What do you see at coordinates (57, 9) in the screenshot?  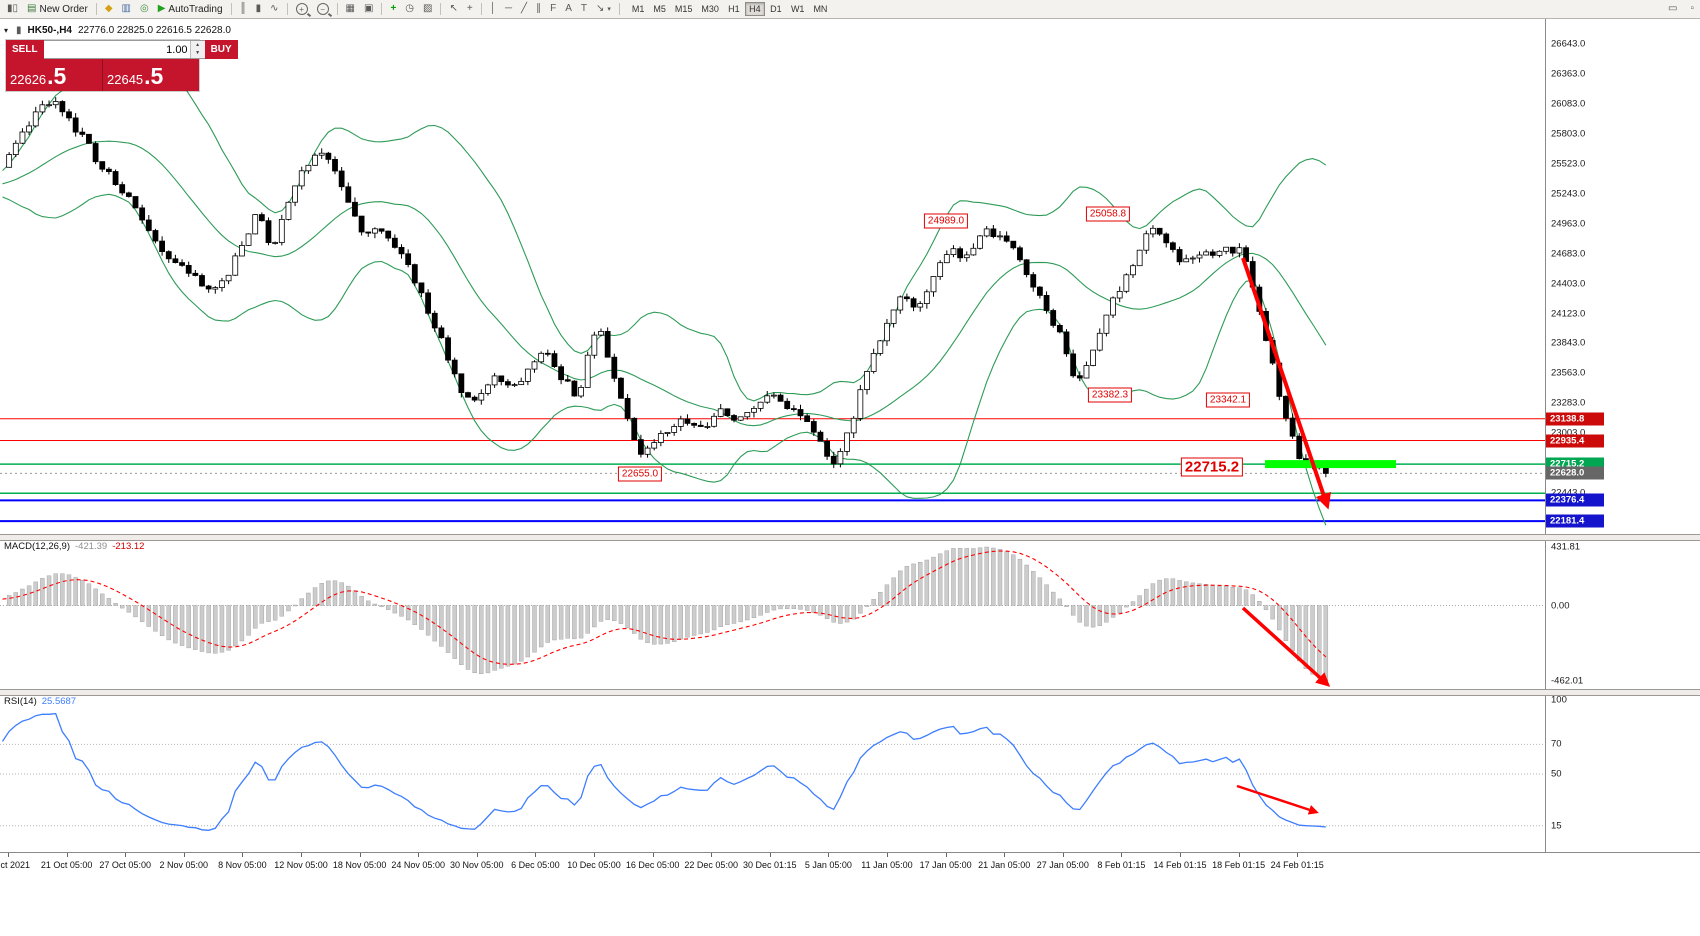 I see `new-order-button: ▤ New Order` at bounding box center [57, 9].